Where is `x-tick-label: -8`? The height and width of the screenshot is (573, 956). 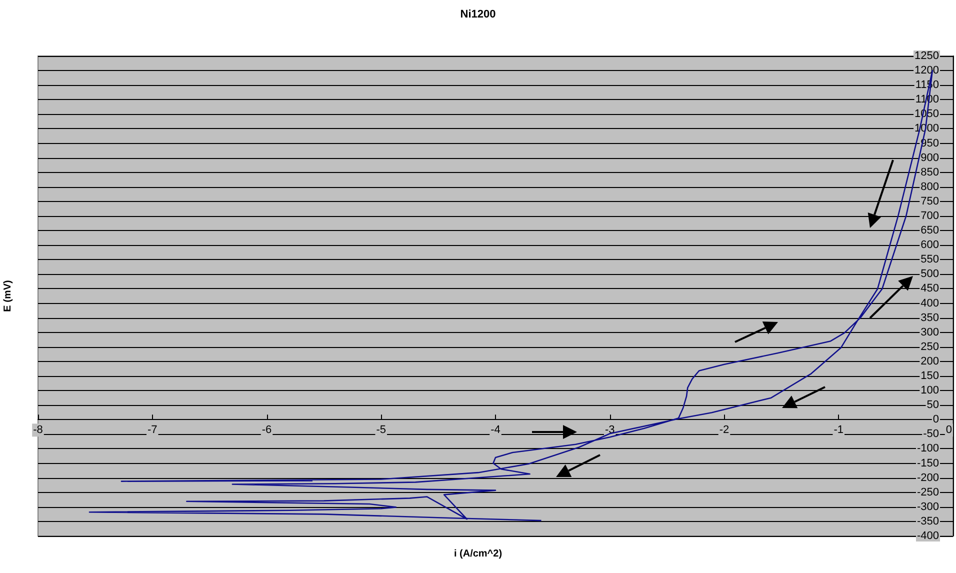 x-tick-label: -8 is located at coordinates (38, 430).